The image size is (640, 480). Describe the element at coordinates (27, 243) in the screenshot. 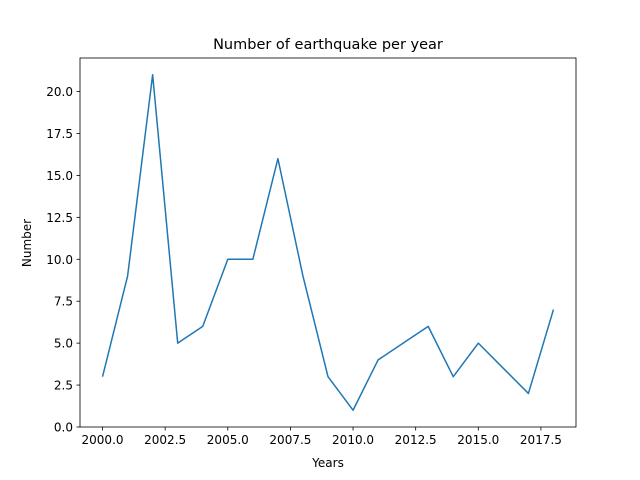

I see `y-axis-label: Number` at that location.